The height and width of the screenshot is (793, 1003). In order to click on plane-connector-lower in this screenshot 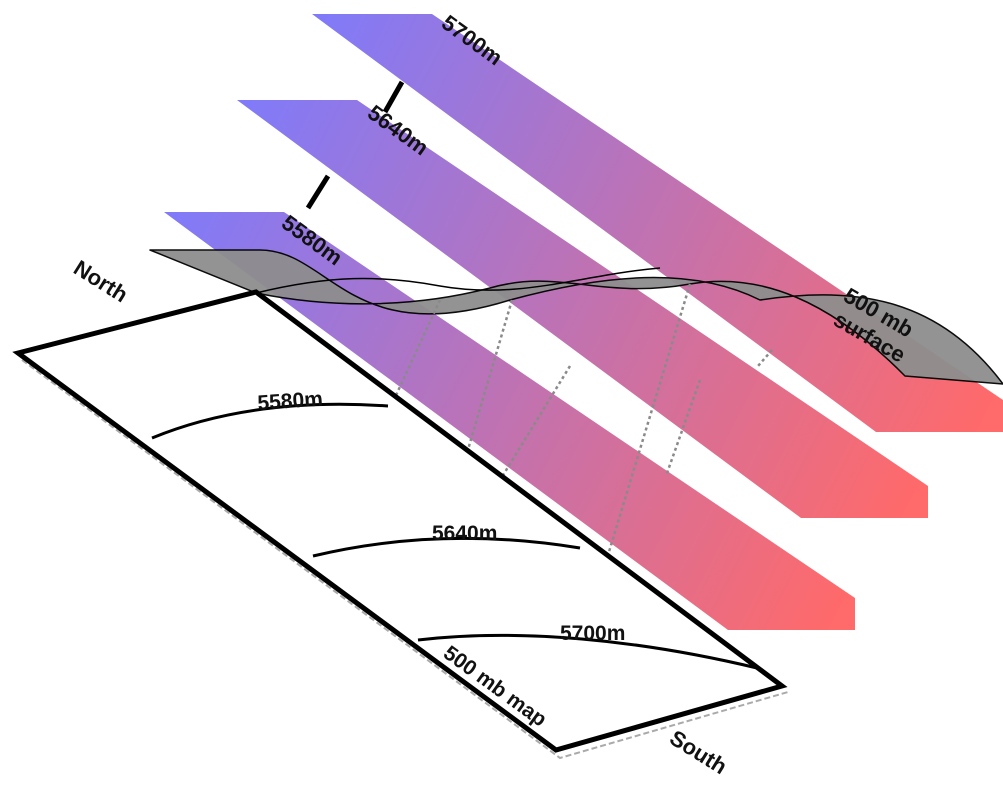, I will do `click(318, 192)`.